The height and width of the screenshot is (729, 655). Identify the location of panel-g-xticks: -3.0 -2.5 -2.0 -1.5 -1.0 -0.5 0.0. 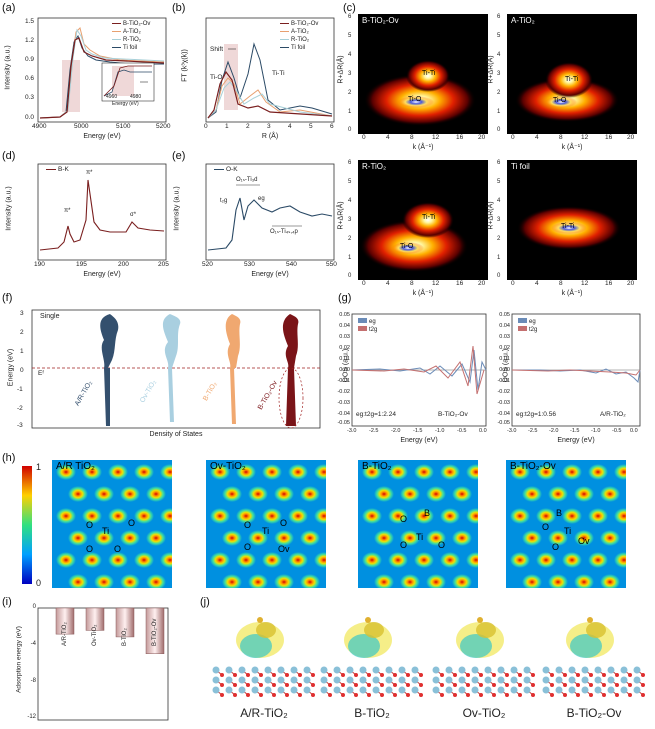
(417, 433).